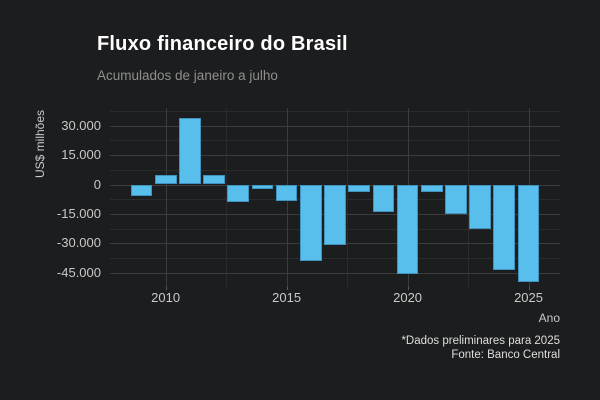 The image size is (600, 400). Describe the element at coordinates (187, 75) in the screenshot. I see `chart-subtitle: Acumulados de janeiro a julho` at that location.